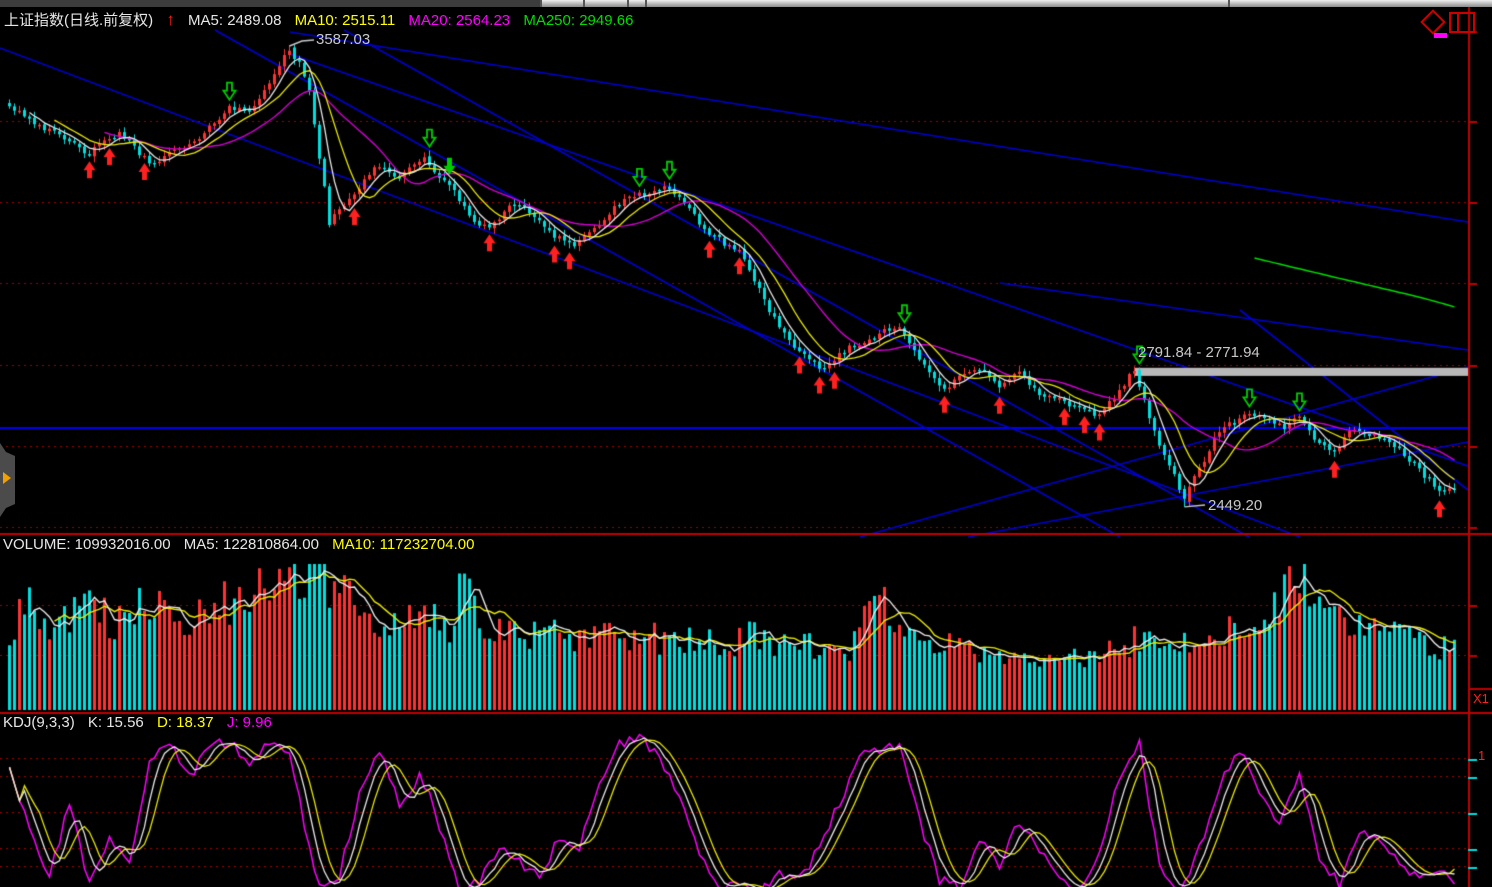 This screenshot has height=887, width=1492. Describe the element at coordinates (1440, 35) in the screenshot. I see `minimize-dash-icon` at that location.